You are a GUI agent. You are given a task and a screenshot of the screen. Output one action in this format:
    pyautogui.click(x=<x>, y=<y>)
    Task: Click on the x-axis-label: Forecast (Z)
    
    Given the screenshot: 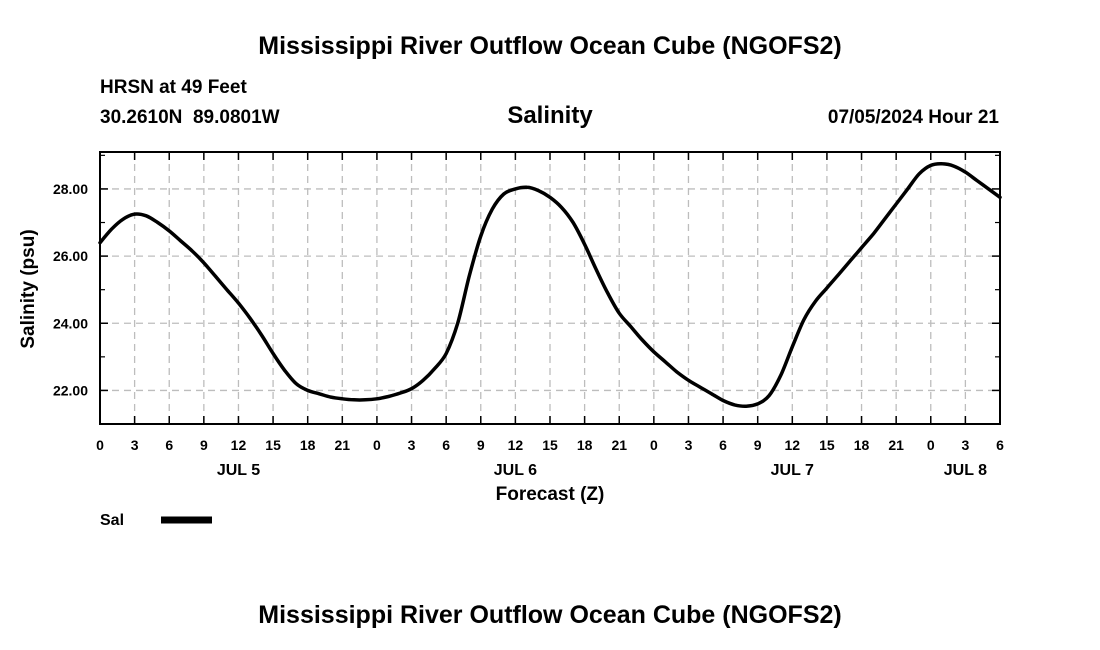 What is the action you would take?
    pyautogui.click(x=550, y=494)
    